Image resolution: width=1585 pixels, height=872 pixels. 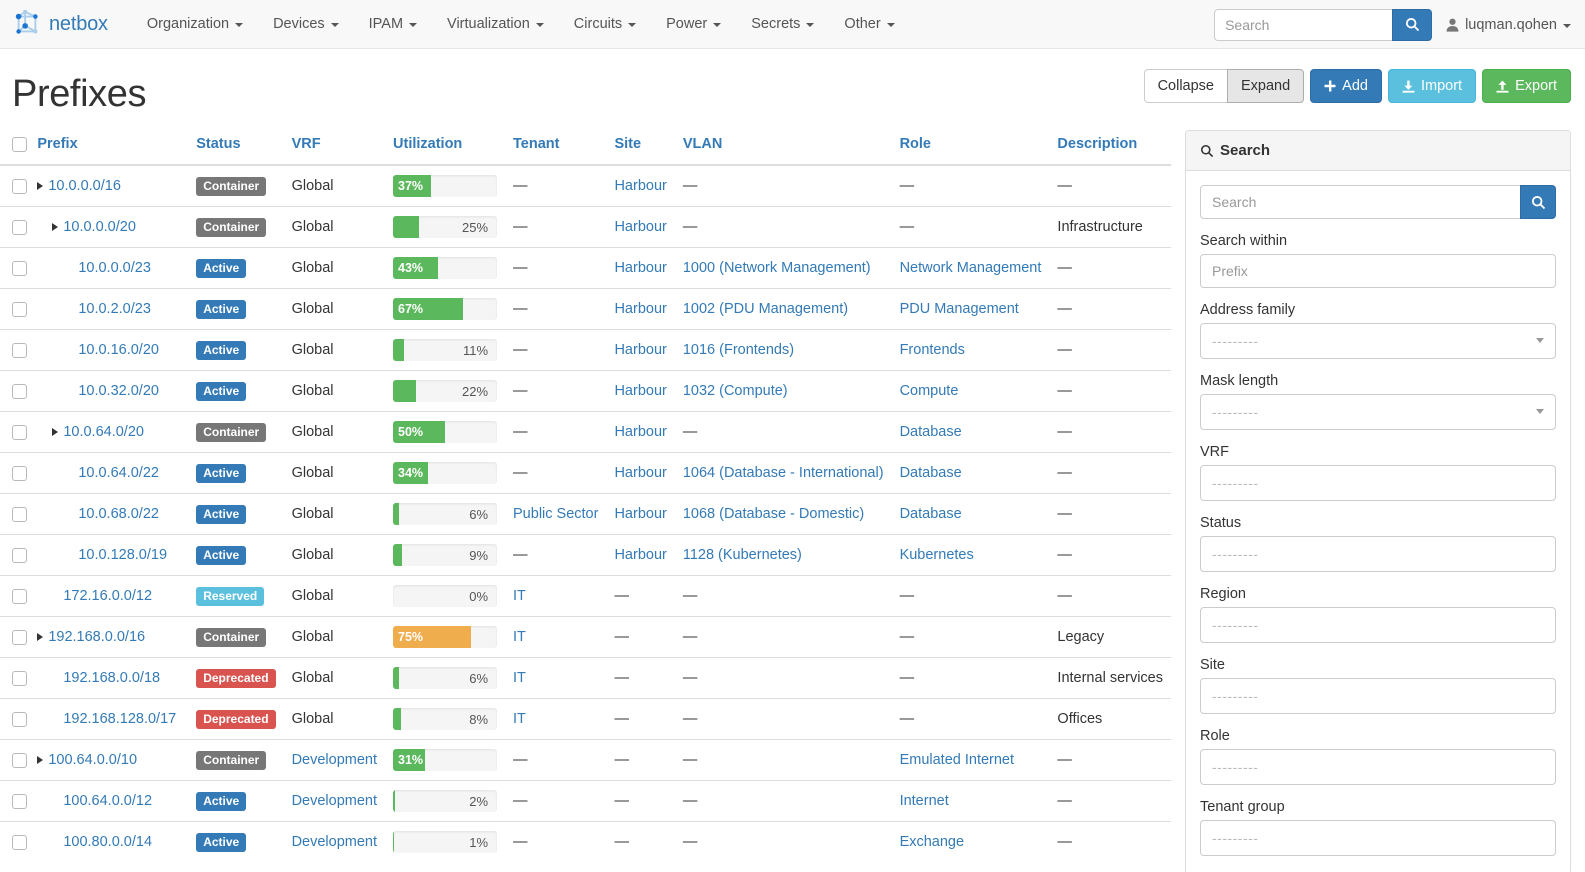 I want to click on prefix-link: 172.16.0.0/12, so click(x=108, y=596).